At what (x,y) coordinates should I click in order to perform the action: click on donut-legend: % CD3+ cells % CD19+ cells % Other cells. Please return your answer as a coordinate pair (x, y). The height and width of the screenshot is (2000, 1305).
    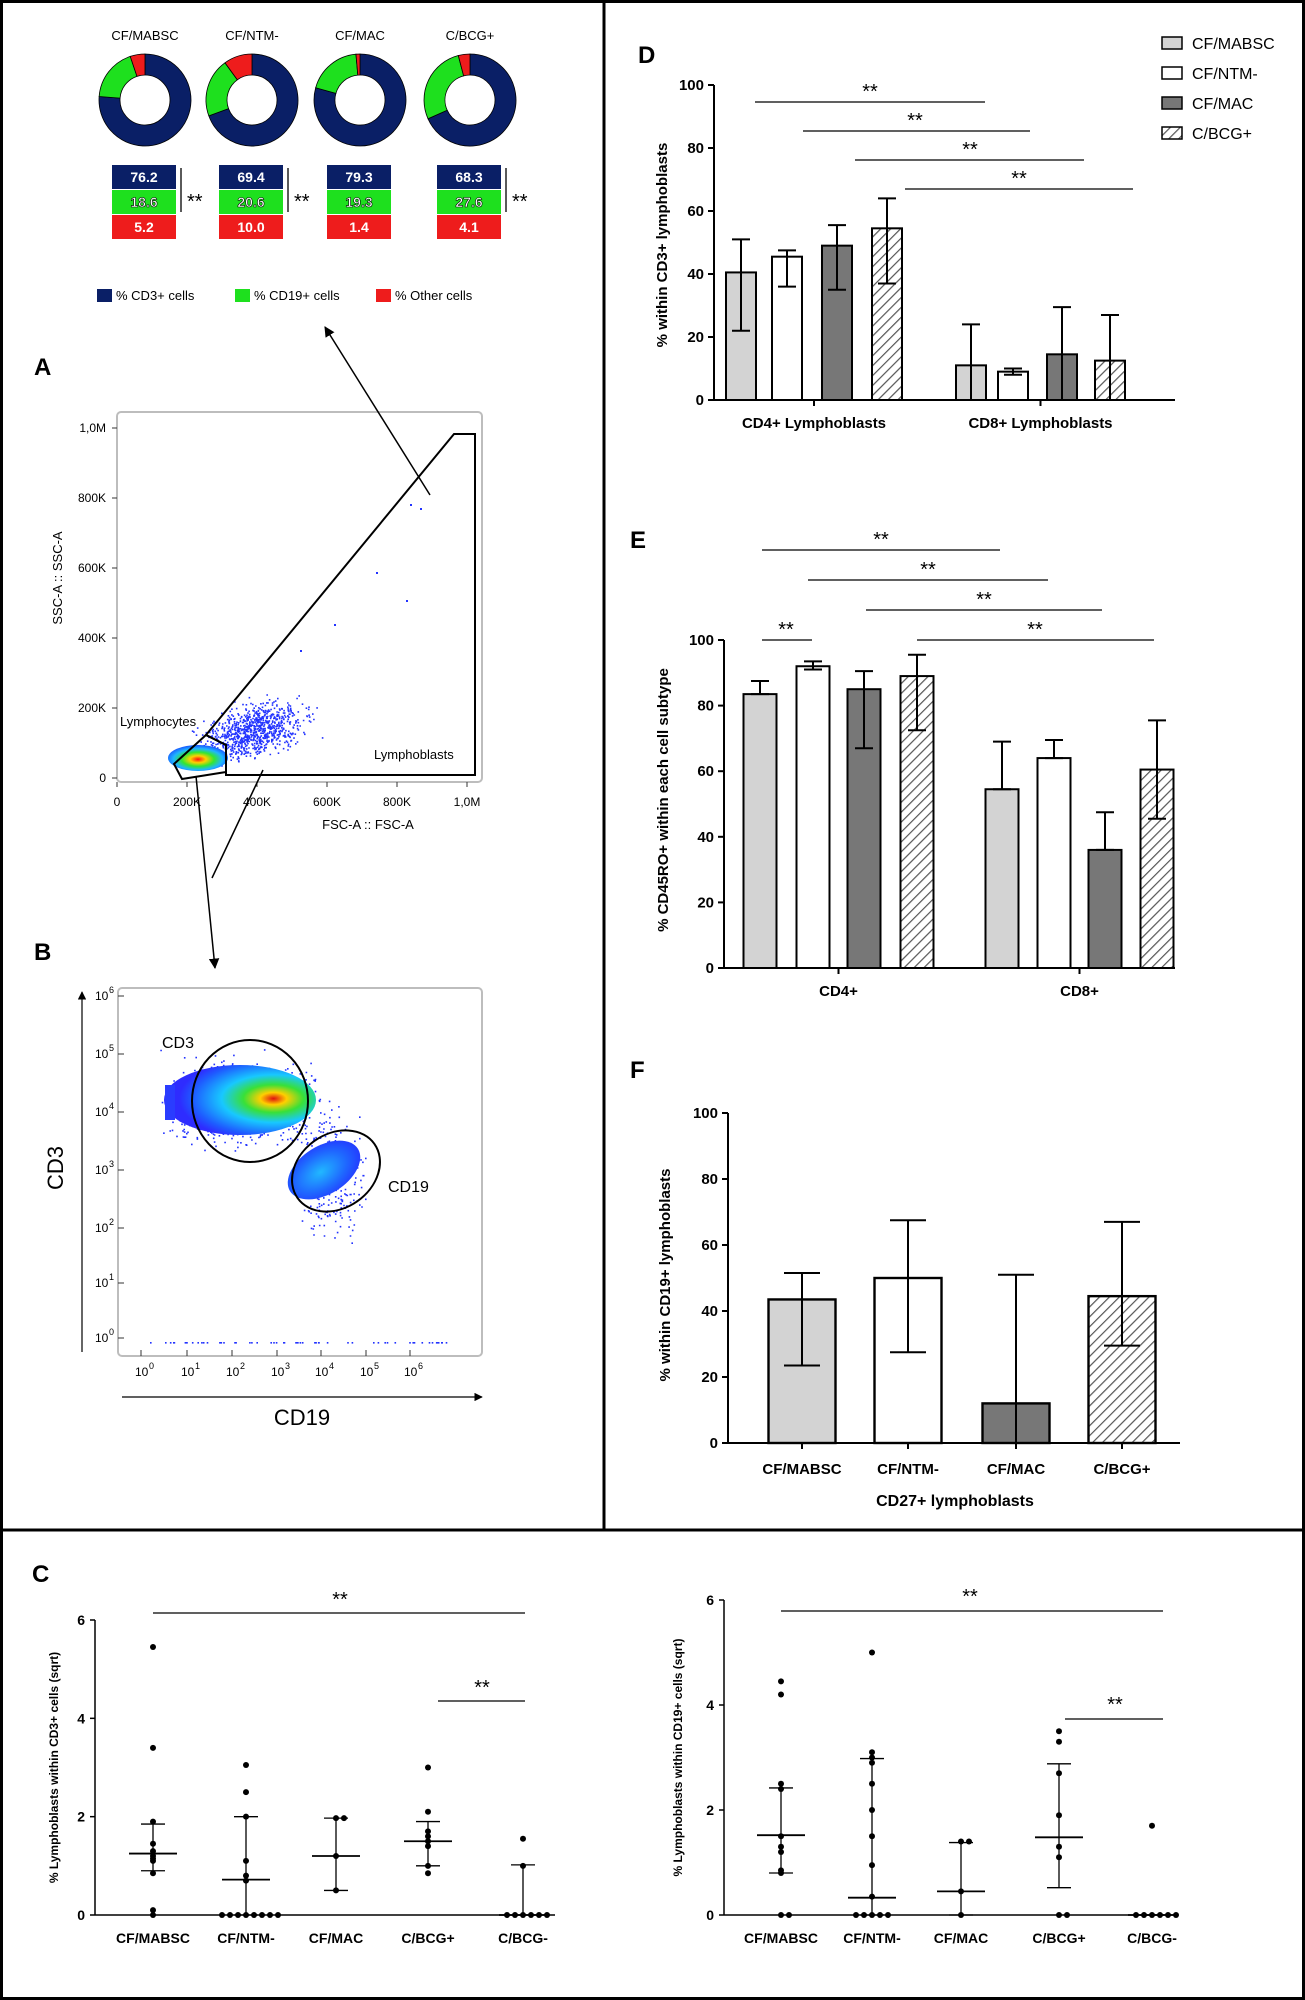
    Looking at the image, I should click on (285, 295).